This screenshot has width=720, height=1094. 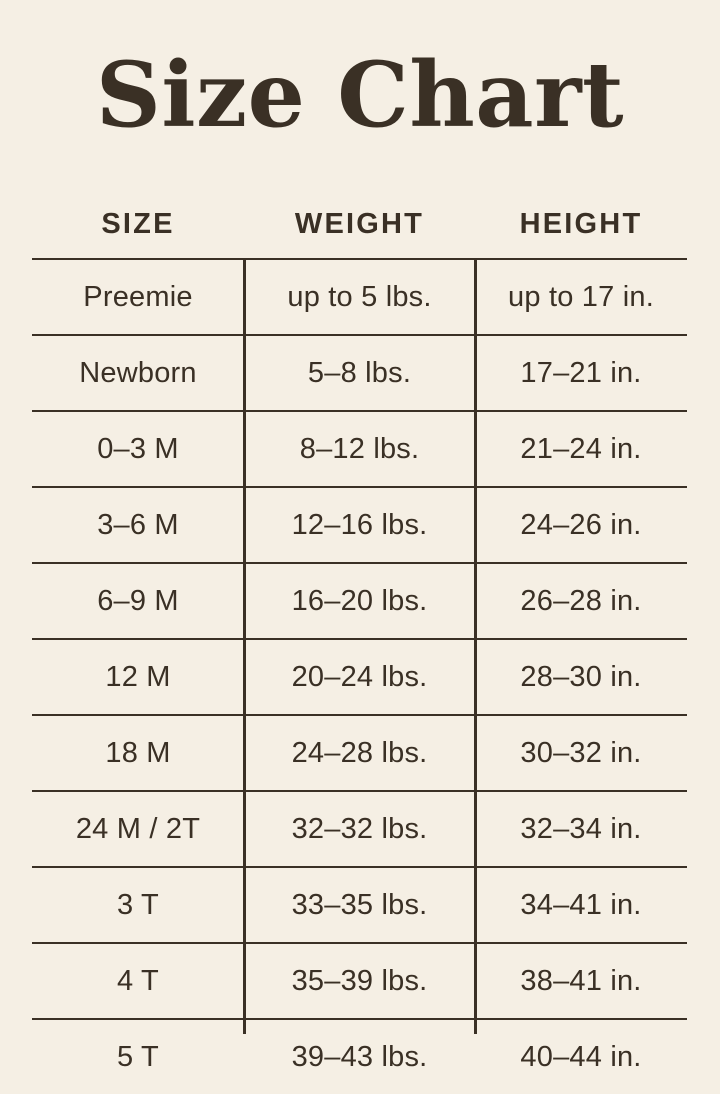 What do you see at coordinates (138, 676) in the screenshot?
I see `cell-size: 12 M` at bounding box center [138, 676].